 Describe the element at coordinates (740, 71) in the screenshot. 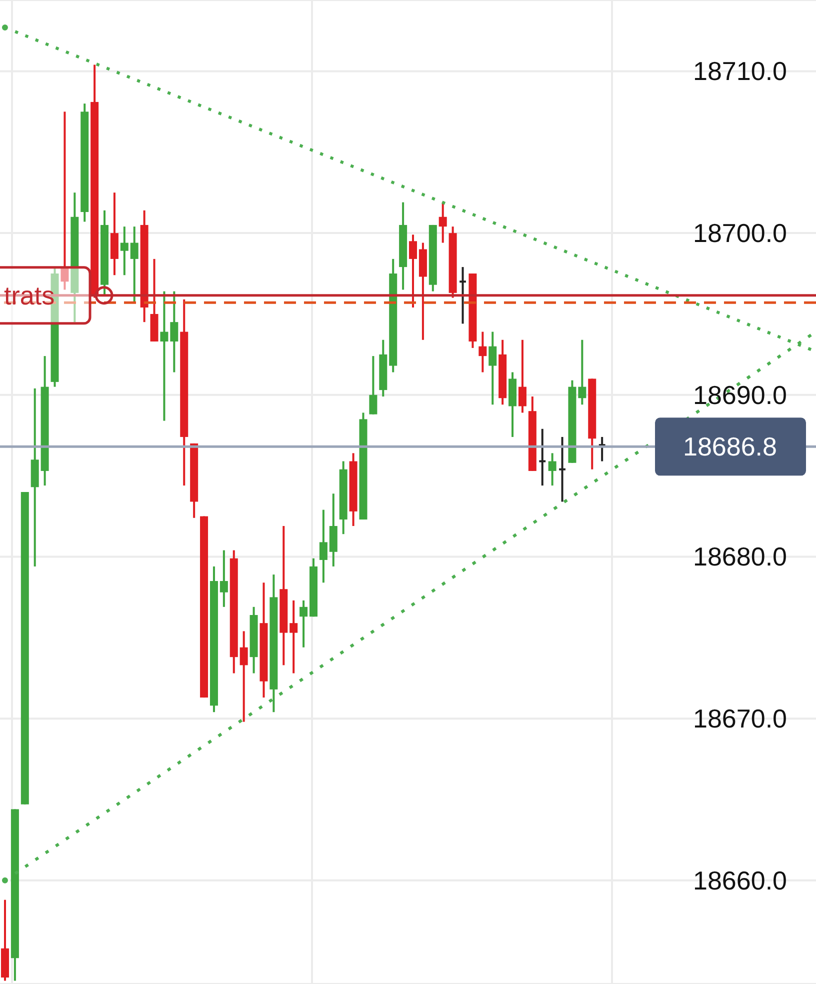

I see `y-tick-label: 18710.0` at that location.